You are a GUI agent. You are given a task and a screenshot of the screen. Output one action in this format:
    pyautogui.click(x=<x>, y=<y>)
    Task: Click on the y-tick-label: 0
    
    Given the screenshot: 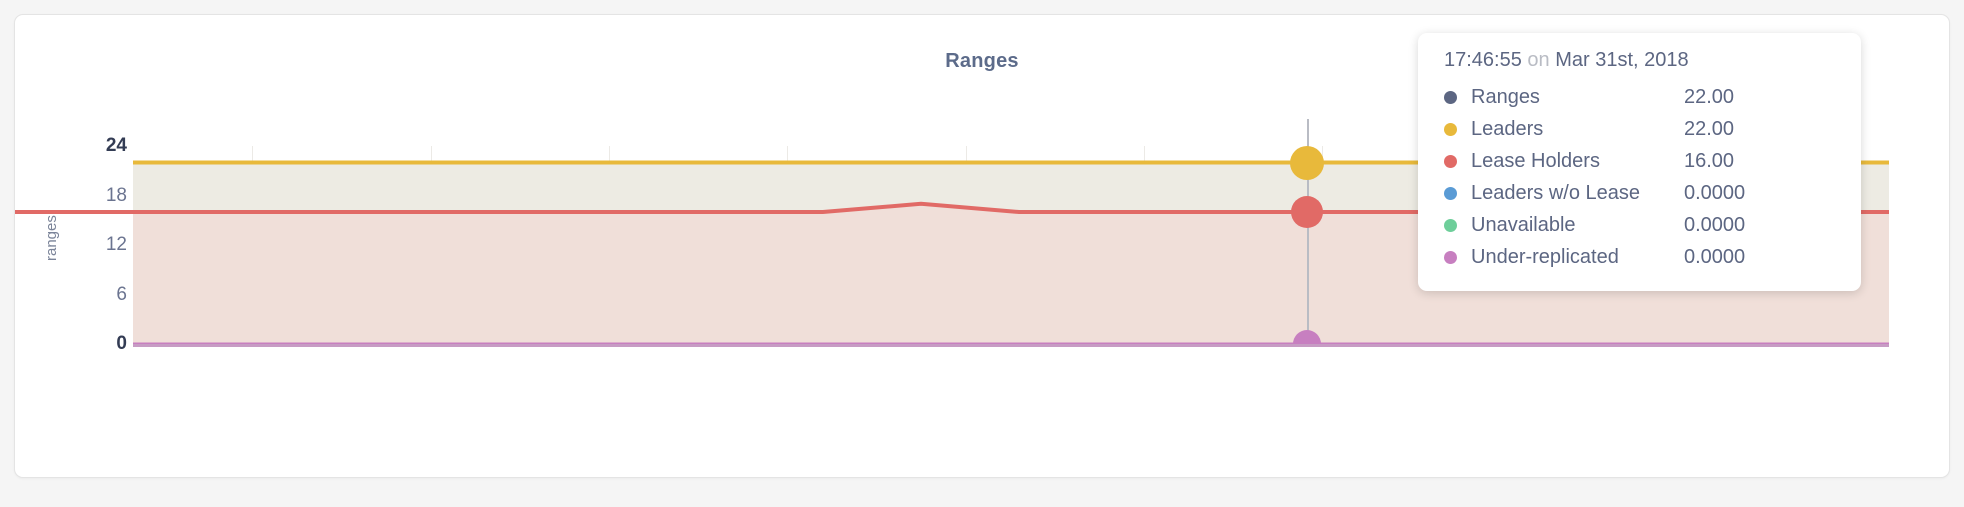 What is the action you would take?
    pyautogui.click(x=121, y=343)
    